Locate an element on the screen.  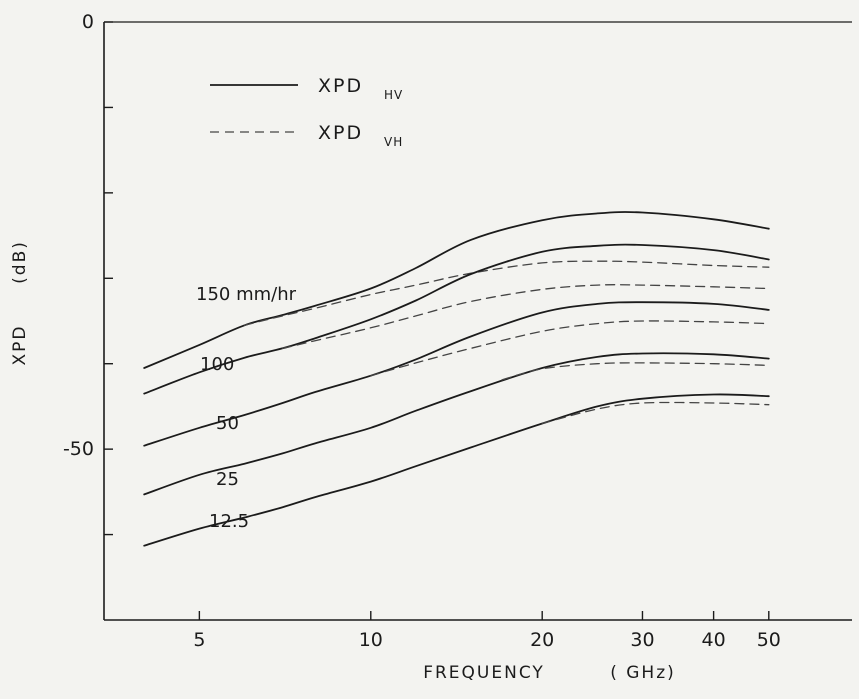
x-tick-label: 40 is located at coordinates (714, 640).